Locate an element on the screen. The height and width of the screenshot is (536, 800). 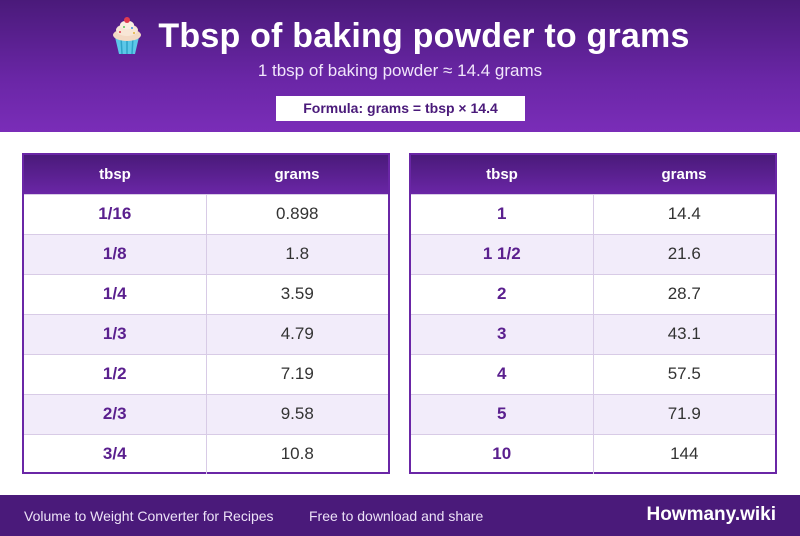
table-row: 3/4 10.8 is located at coordinates (206, 453).